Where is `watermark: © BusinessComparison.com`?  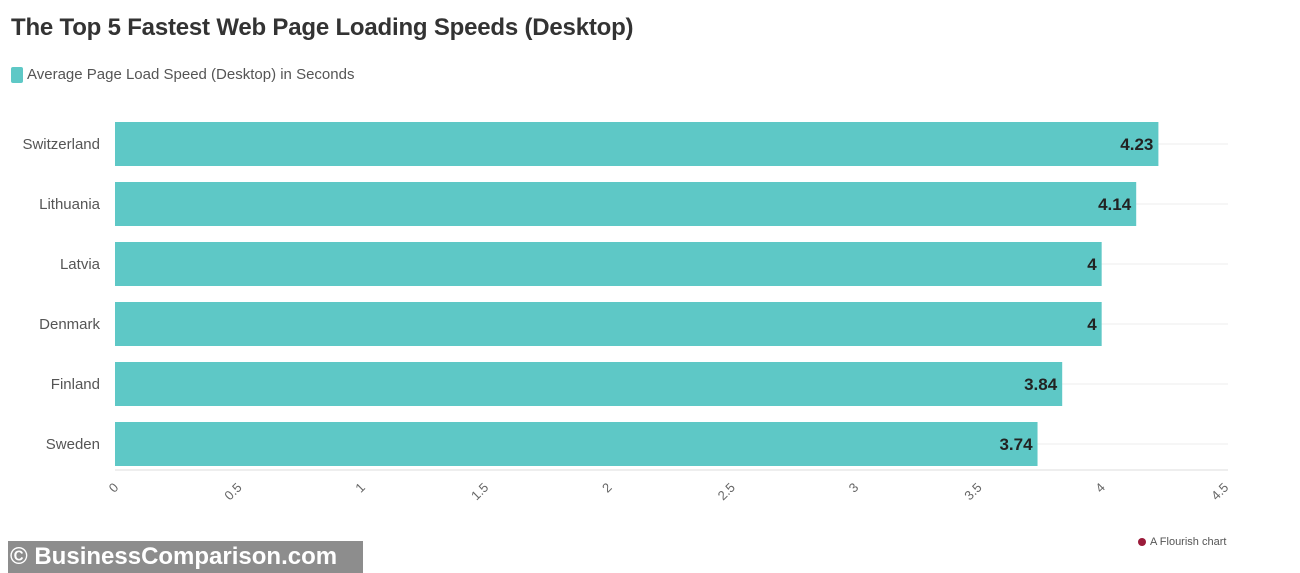
watermark: © BusinessComparison.com is located at coordinates (185, 557).